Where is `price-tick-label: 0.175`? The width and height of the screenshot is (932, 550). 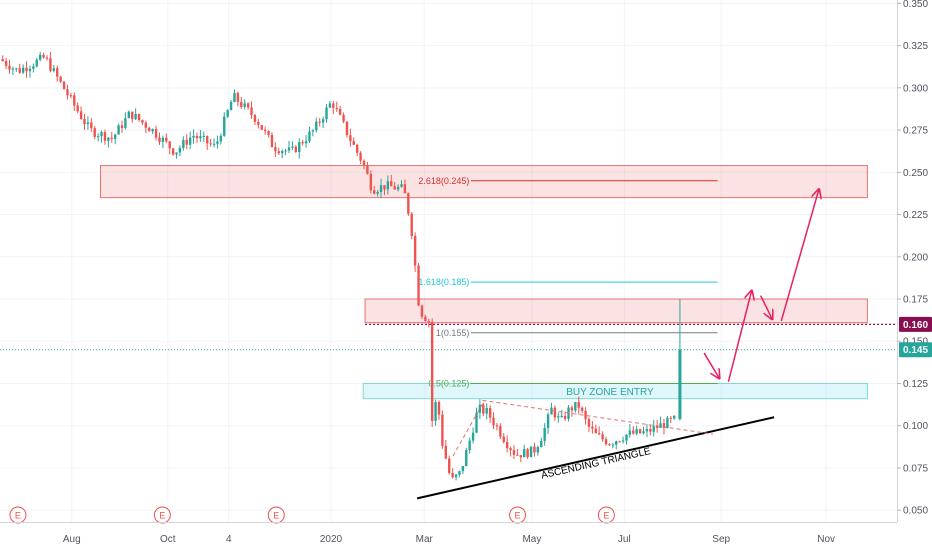
price-tick-label: 0.175 is located at coordinates (915, 300).